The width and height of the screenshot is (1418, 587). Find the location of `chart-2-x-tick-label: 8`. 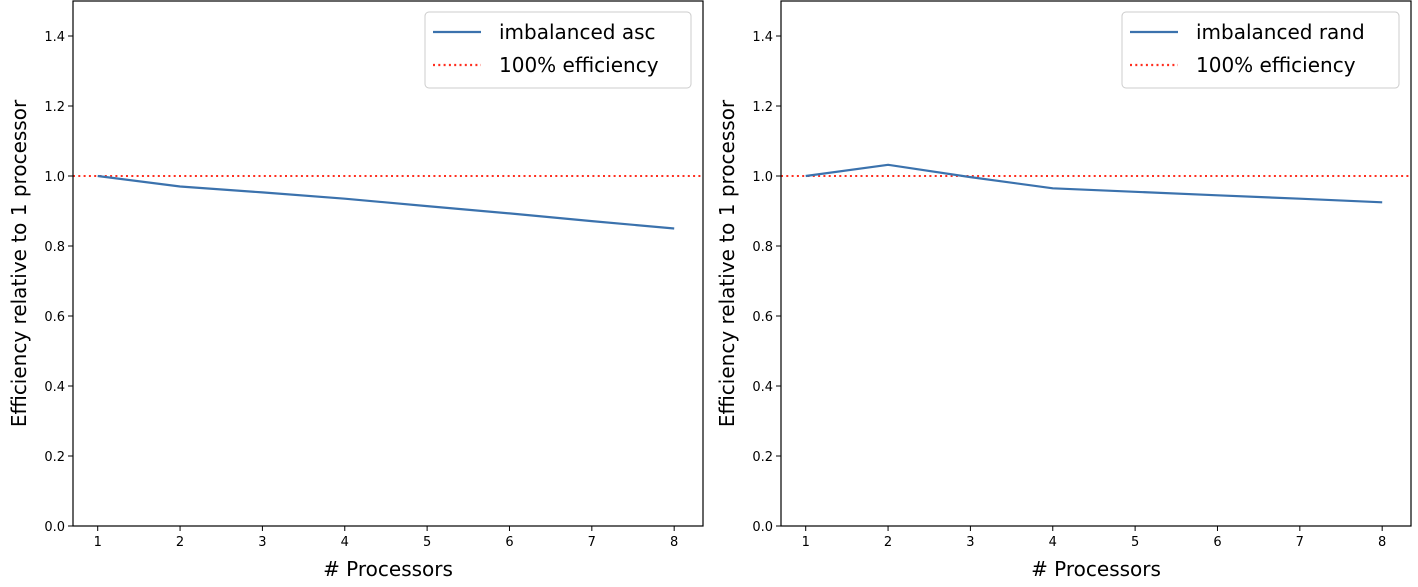

chart-2-x-tick-label: 8 is located at coordinates (1382, 542).